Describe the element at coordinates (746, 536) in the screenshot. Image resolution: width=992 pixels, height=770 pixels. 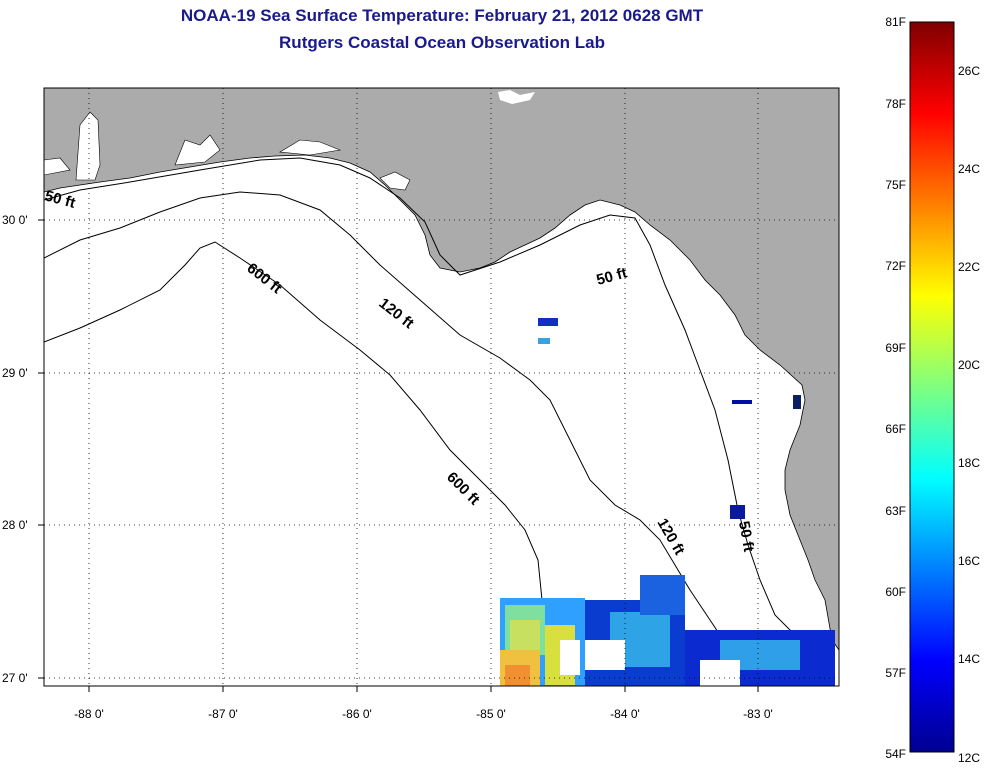
I see `contour-label: 50 ft` at that location.